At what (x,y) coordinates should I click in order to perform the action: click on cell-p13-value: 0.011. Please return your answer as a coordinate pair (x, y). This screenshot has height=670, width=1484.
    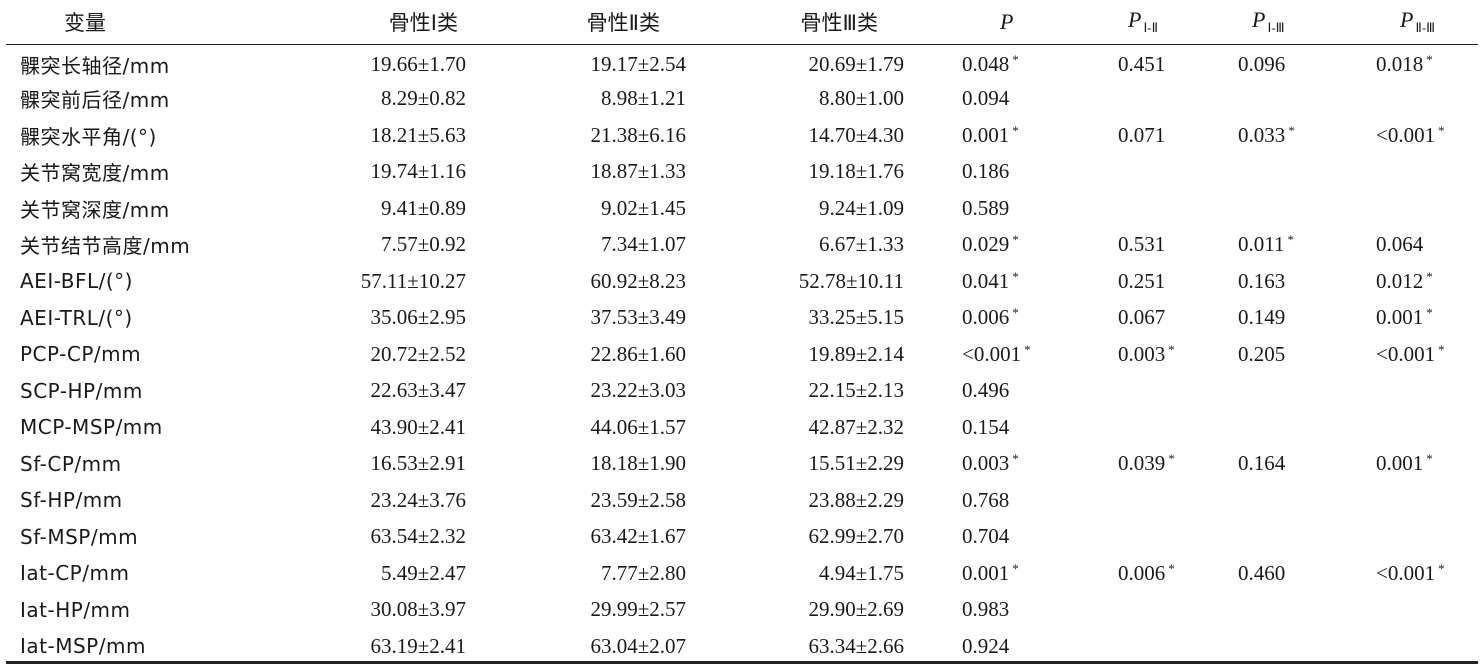
    Looking at the image, I should click on (1261, 244).